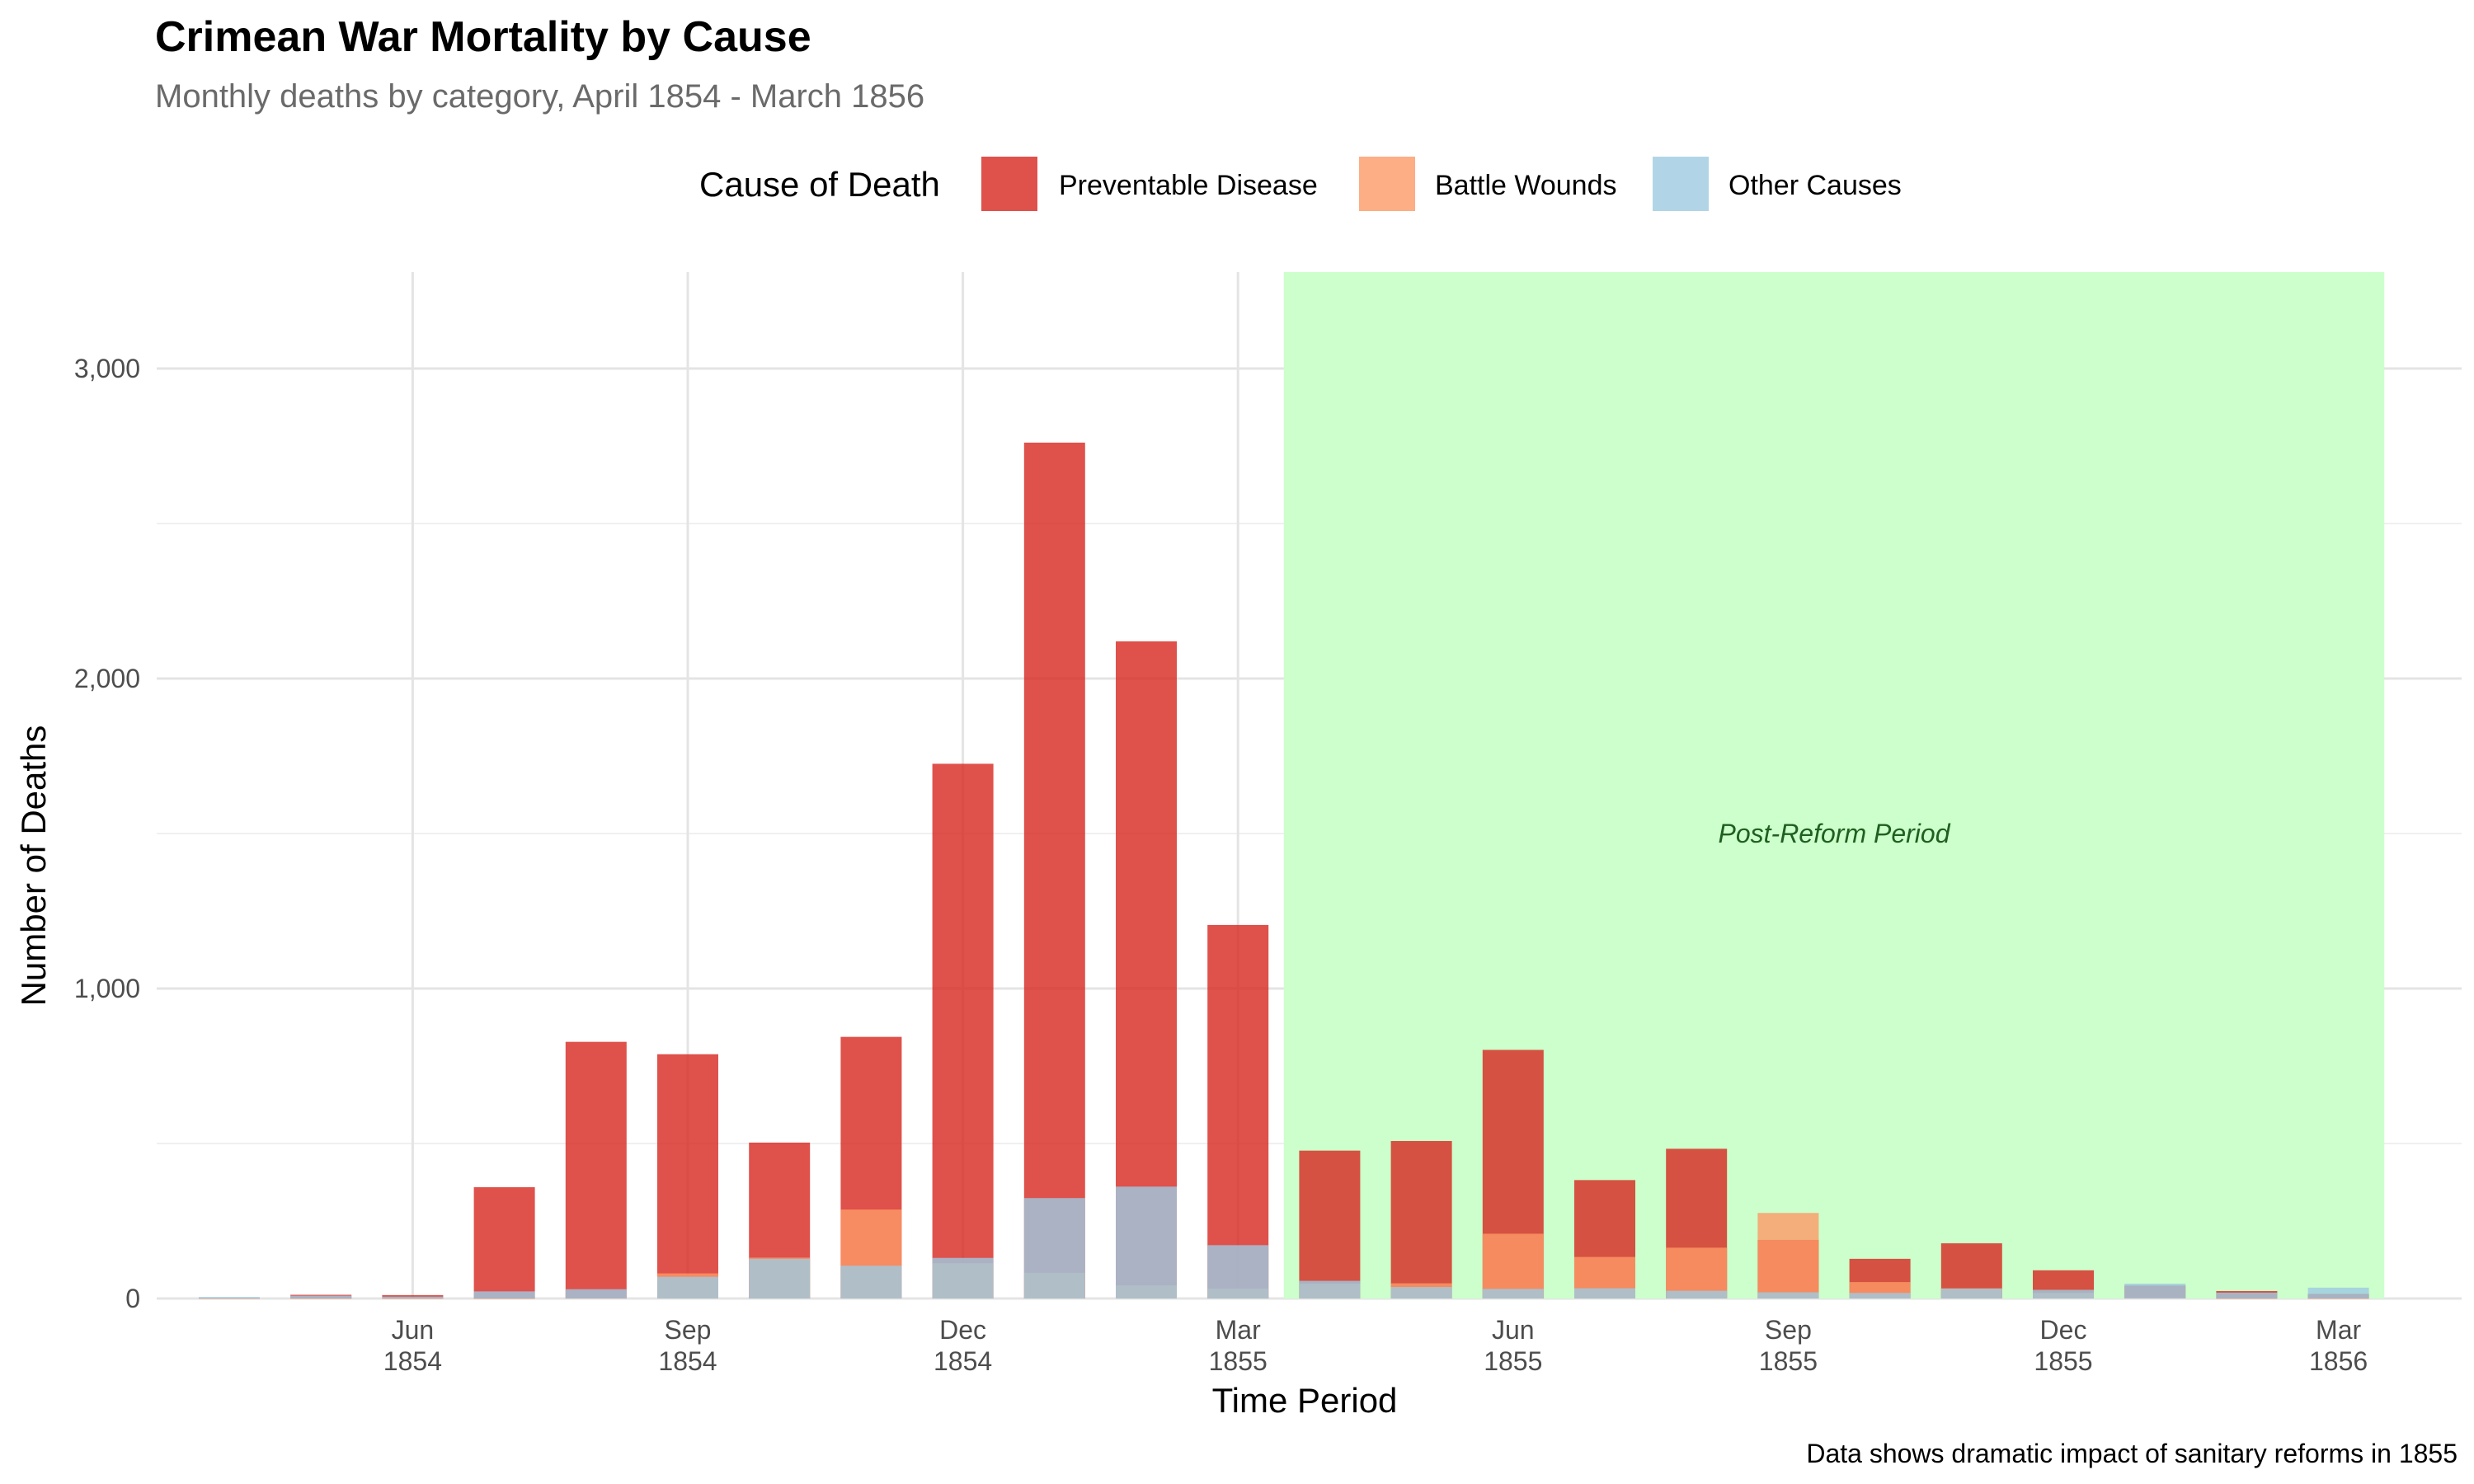 This screenshot has width=2474, height=1484. I want to click on series-other-causes, so click(1284, 1242).